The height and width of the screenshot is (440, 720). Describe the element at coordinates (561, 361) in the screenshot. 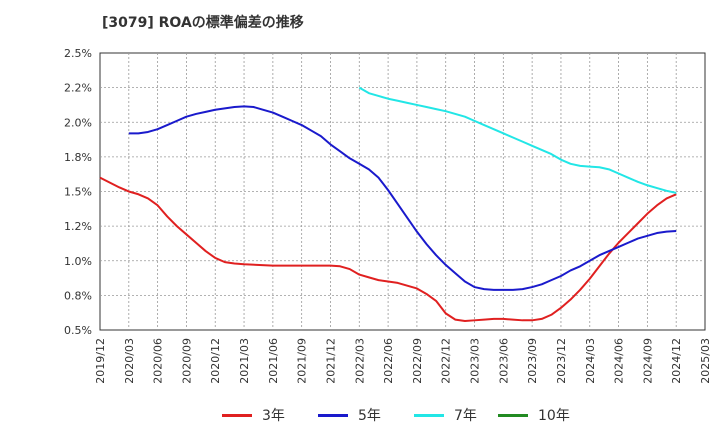

I see `x-tick-label: 2023/12` at that location.